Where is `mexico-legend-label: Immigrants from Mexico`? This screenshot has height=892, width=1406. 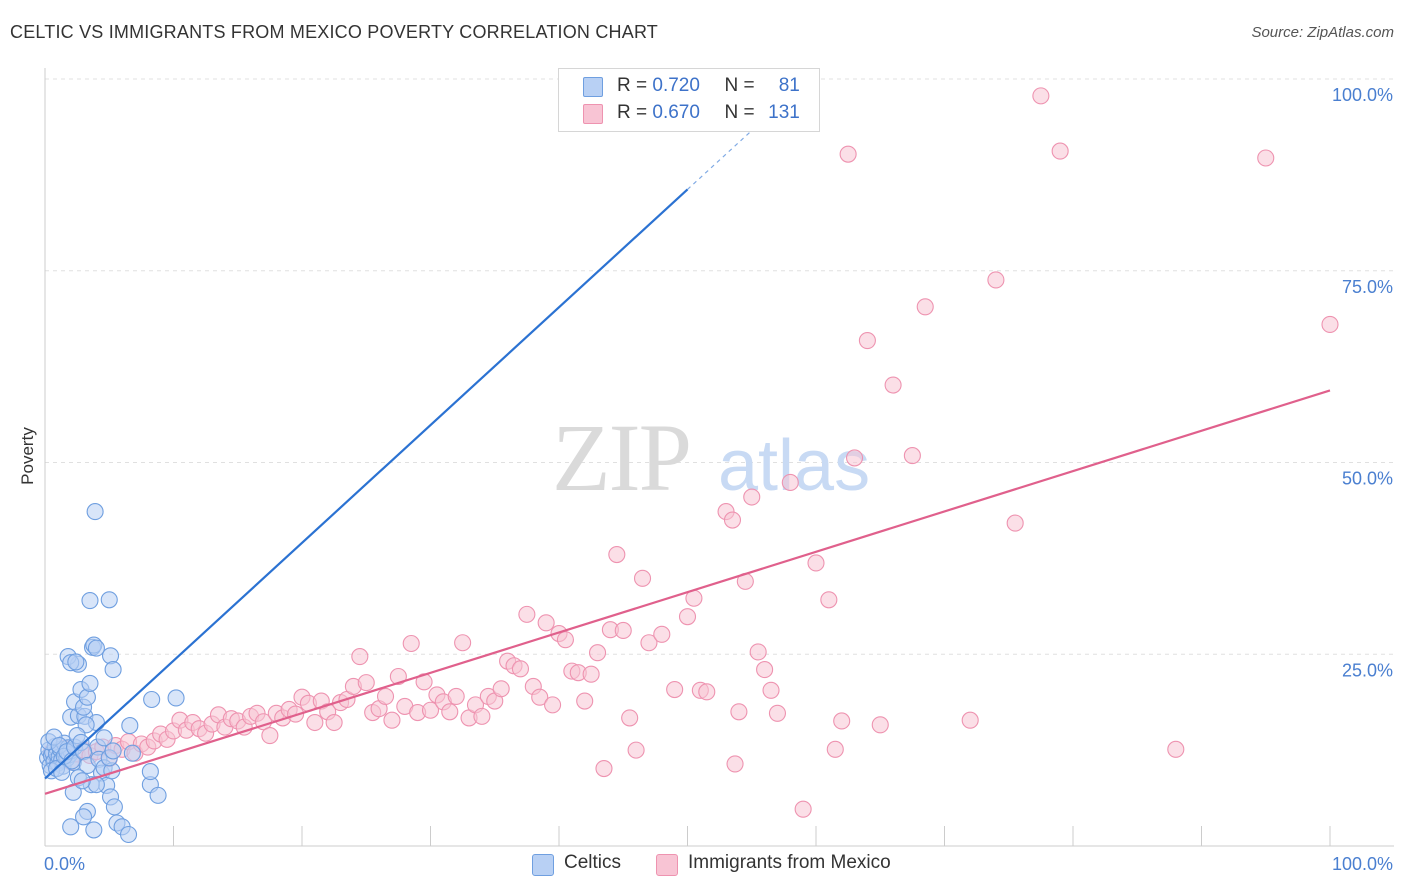
mexico-legend-label: Immigrants from Mexico is located at coordinates (789, 862).